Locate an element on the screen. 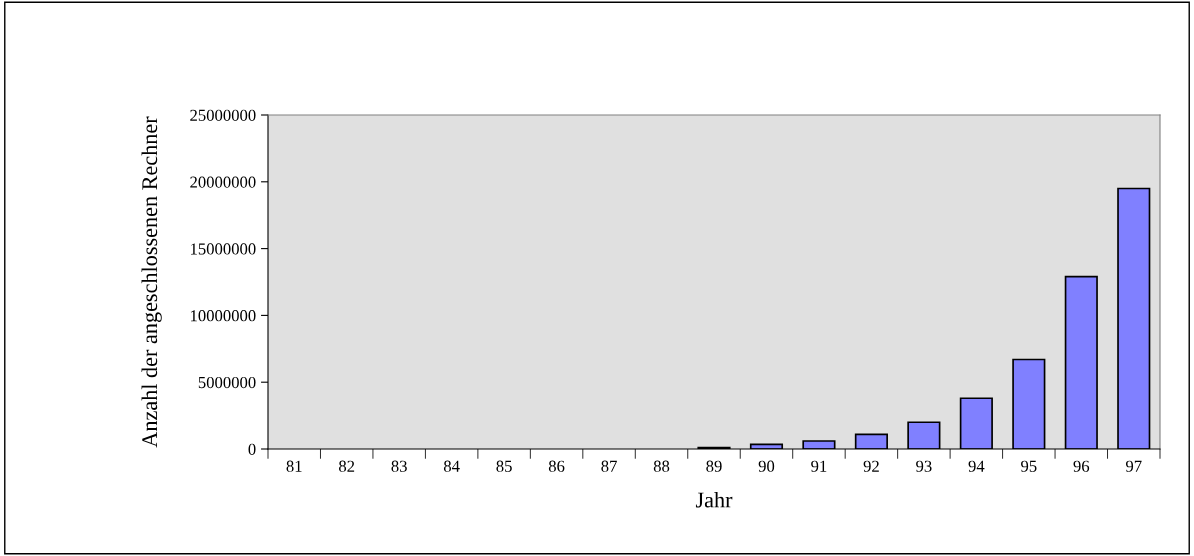  x-tick-label: 89 is located at coordinates (714, 466).